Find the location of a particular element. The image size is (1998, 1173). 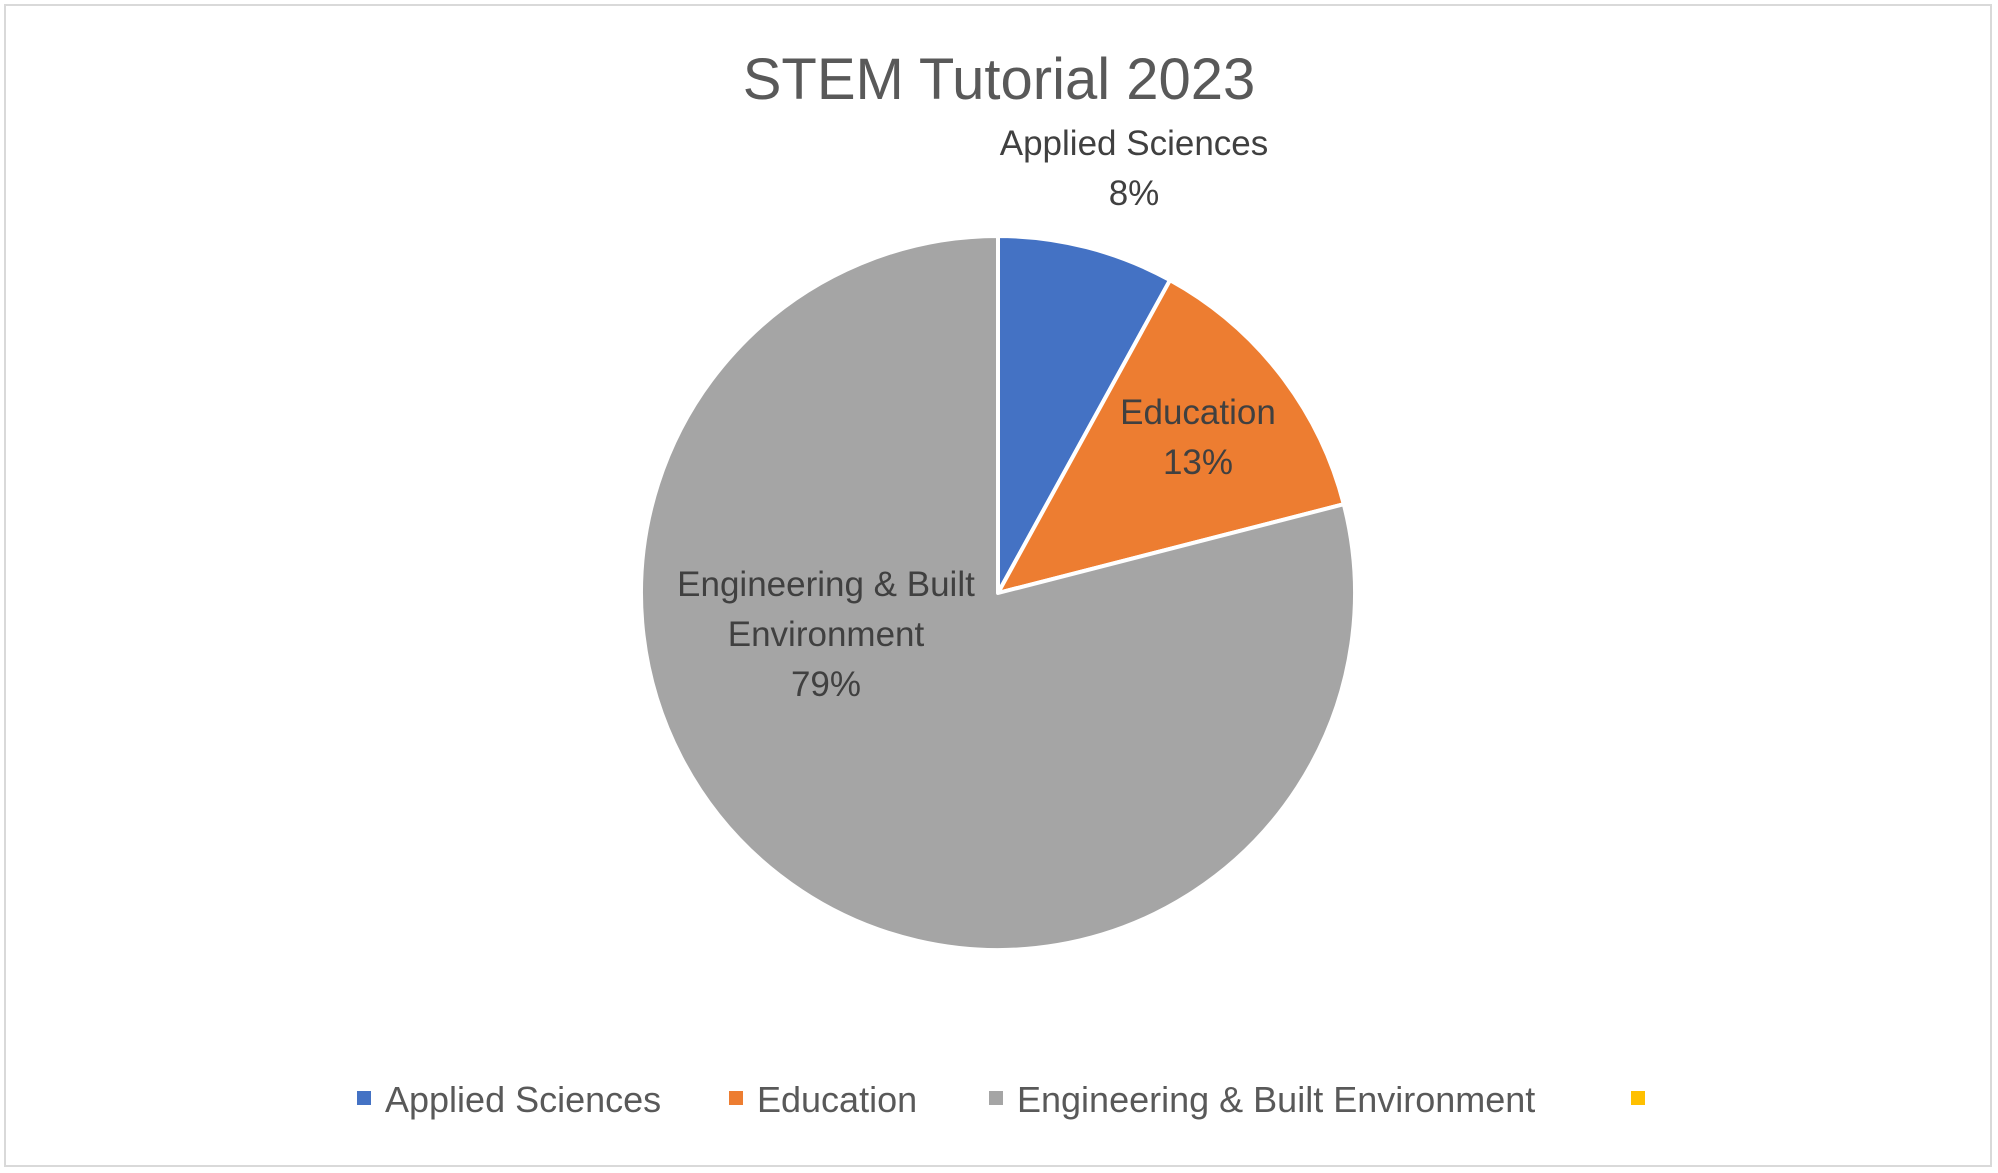

legend-item-applied-sciences: Applied Sciences is located at coordinates (509, 1099).